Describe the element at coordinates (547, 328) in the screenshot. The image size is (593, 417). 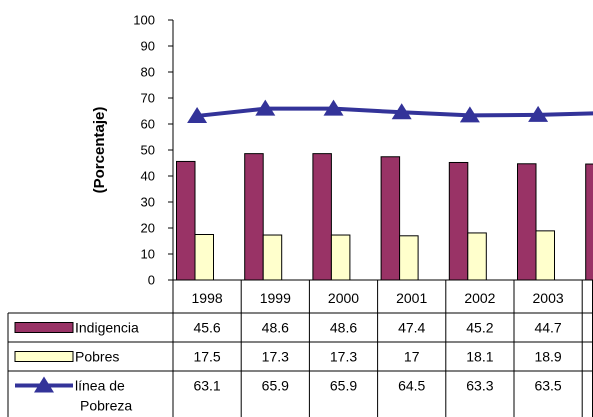
I see `data-label: 44.7` at that location.